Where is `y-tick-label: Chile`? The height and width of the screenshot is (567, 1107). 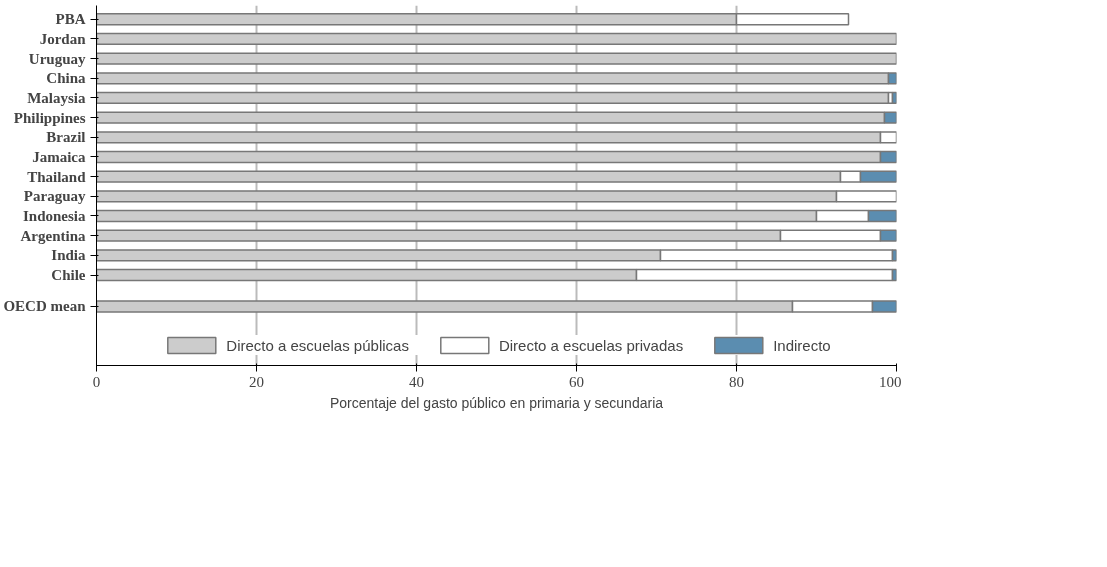 y-tick-label: Chile is located at coordinates (68, 275).